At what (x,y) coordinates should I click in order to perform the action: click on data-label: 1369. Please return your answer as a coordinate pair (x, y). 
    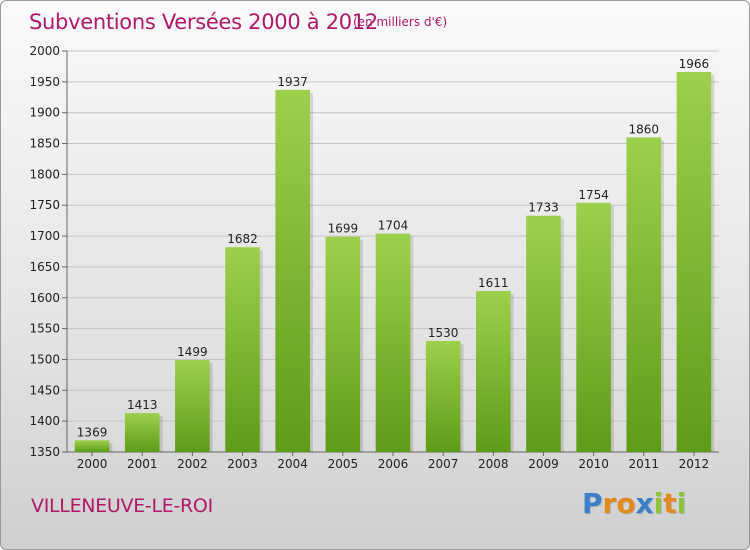
    Looking at the image, I should click on (92, 432).